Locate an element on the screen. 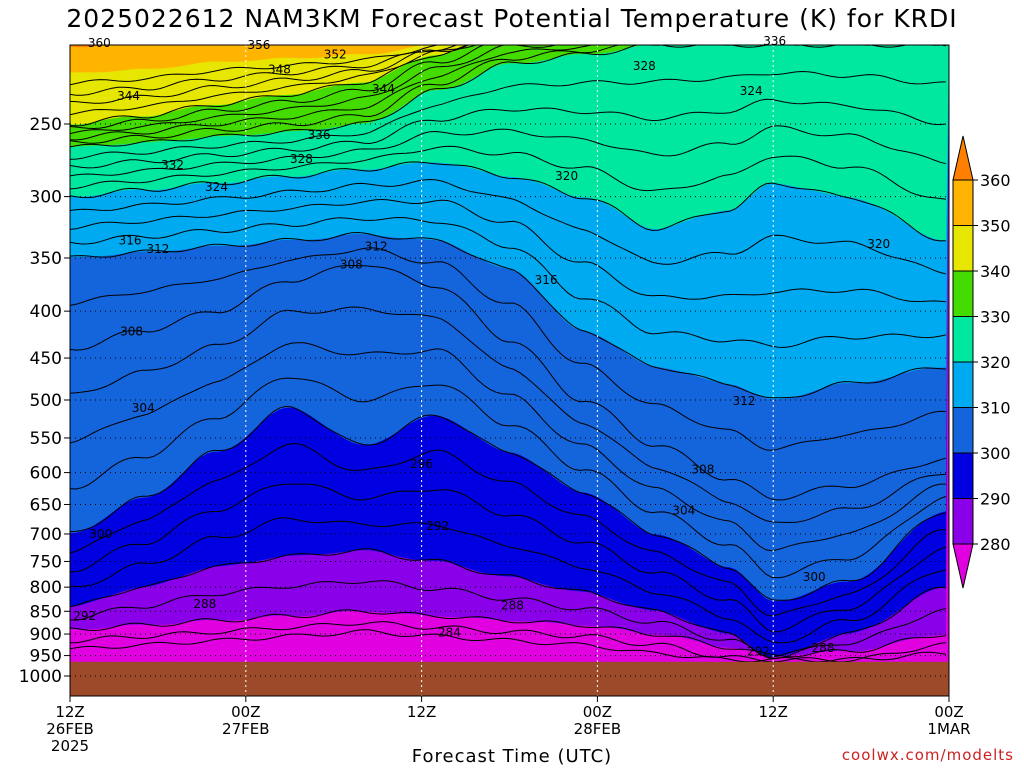 This screenshot has width=1024, height=768. x-tick-label: 2025 is located at coordinates (70, 746).